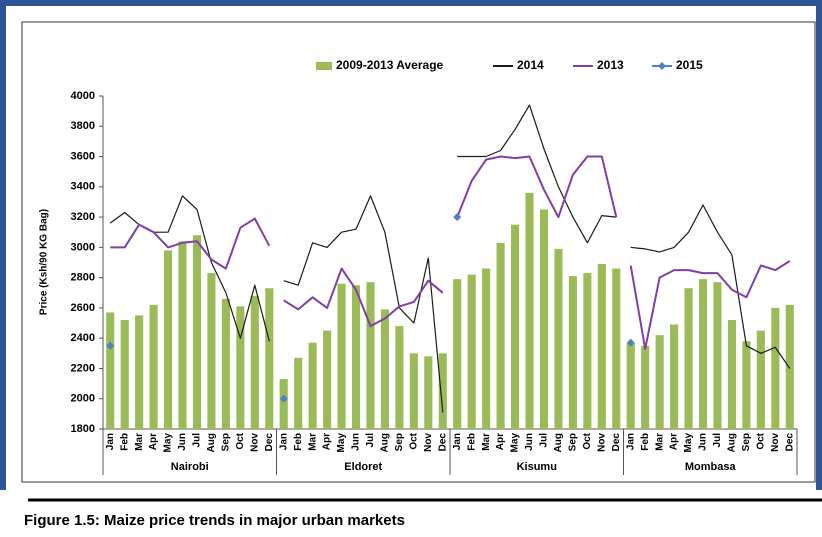  What do you see at coordinates (83, 187) in the screenshot?
I see `y-tick-label: 3400` at bounding box center [83, 187].